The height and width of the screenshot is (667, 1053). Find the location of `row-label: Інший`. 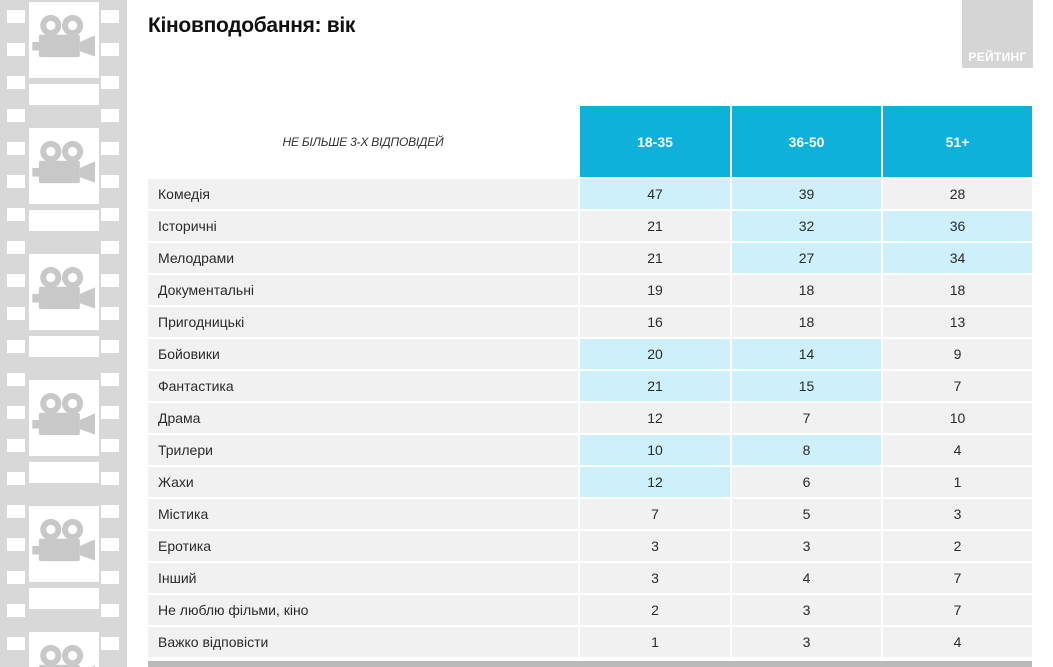

row-label: Інший is located at coordinates (363, 578).